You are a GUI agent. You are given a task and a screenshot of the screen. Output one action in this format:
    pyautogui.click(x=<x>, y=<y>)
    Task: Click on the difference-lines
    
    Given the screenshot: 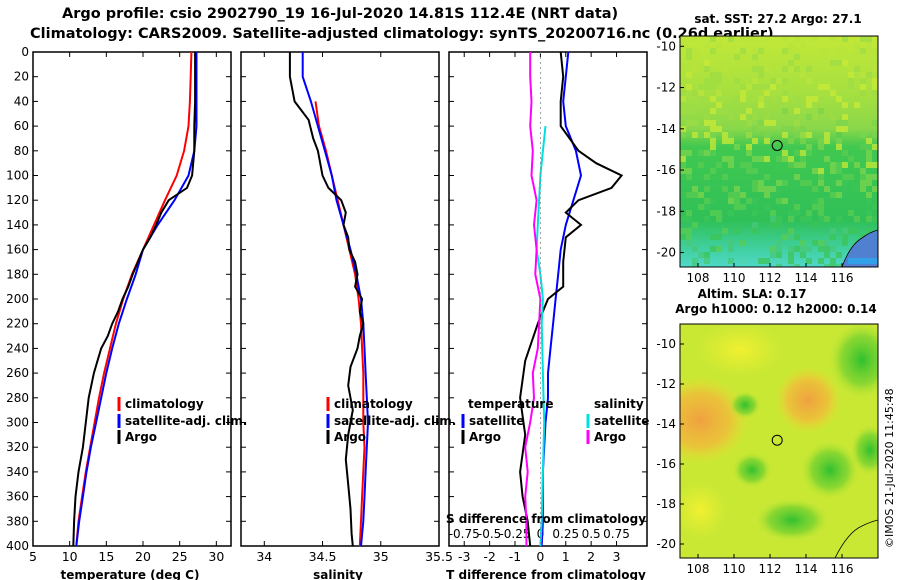 What is the action you would take?
    pyautogui.click(x=571, y=299)
    